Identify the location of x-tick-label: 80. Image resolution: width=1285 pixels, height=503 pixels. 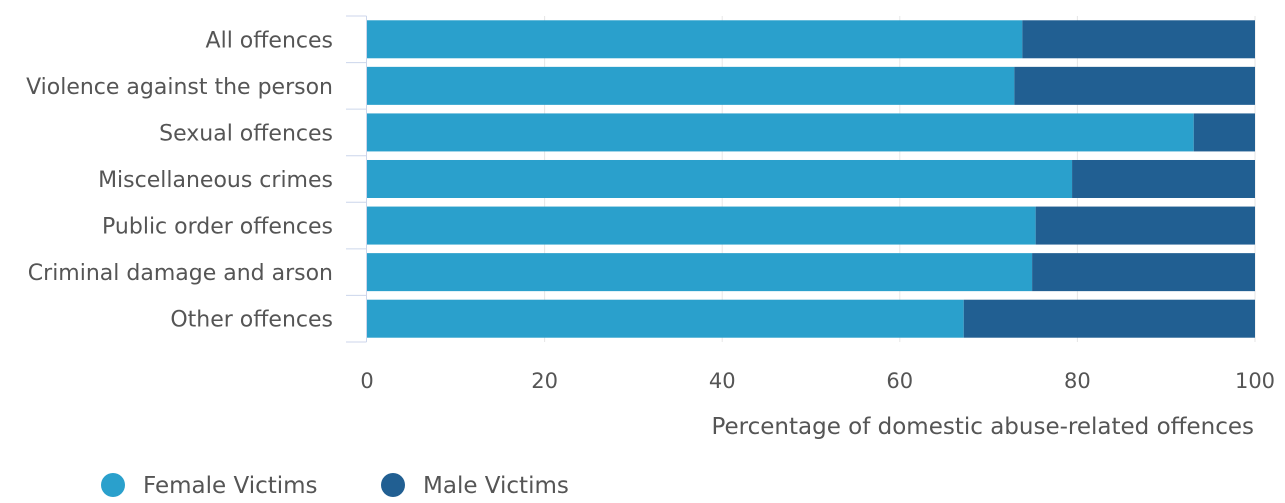
(1077, 381).